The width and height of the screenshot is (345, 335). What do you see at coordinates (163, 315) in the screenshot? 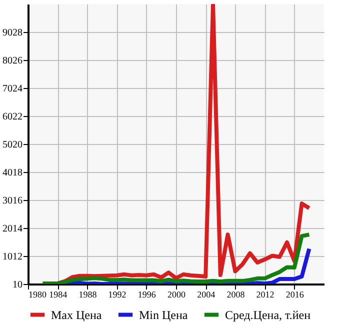
I see `legend-label: Min Цена` at bounding box center [163, 315].